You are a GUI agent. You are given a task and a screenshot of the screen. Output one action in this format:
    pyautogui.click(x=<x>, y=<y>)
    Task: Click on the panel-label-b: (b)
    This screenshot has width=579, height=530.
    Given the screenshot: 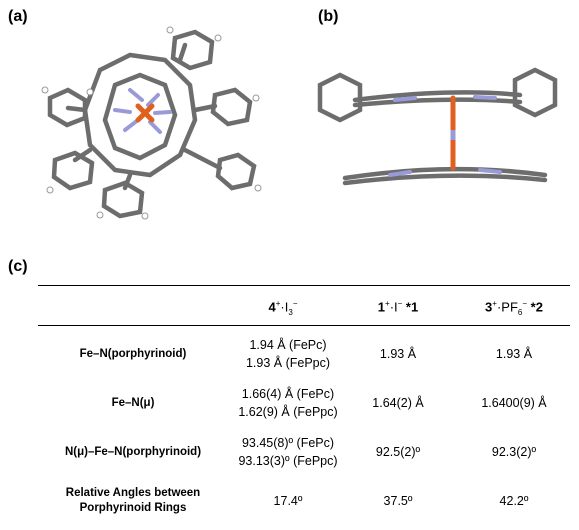 What is the action you would take?
    pyautogui.click(x=328, y=16)
    